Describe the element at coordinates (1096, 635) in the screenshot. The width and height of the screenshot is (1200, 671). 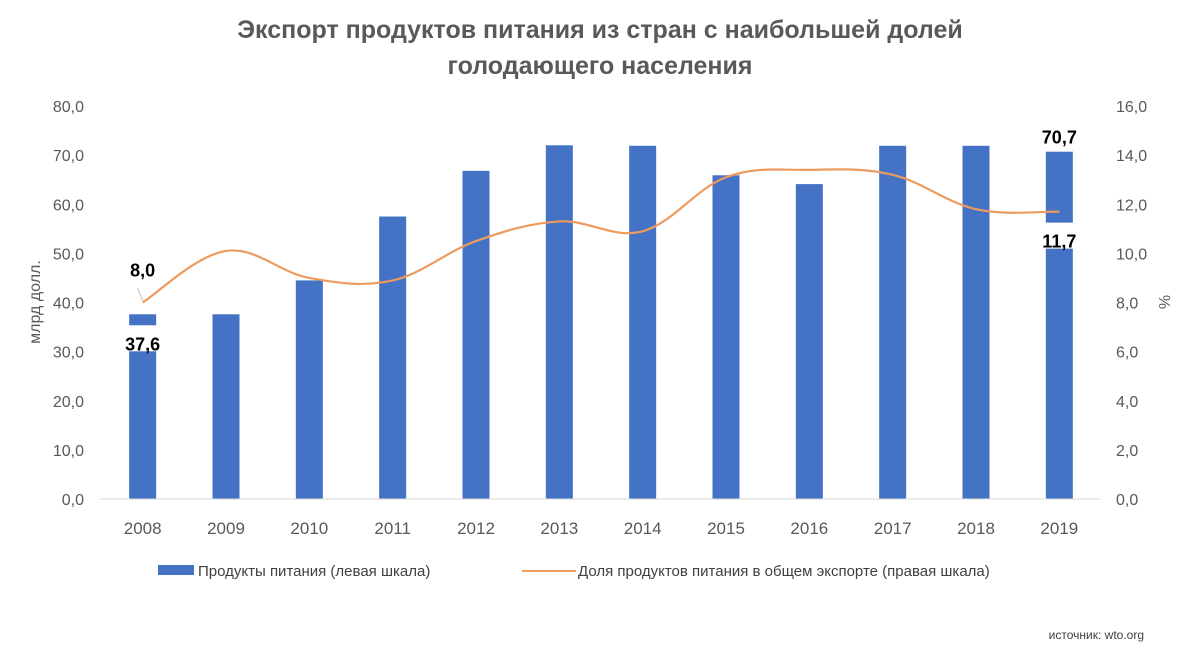
I see `source-note: источник: wto.org` at that location.